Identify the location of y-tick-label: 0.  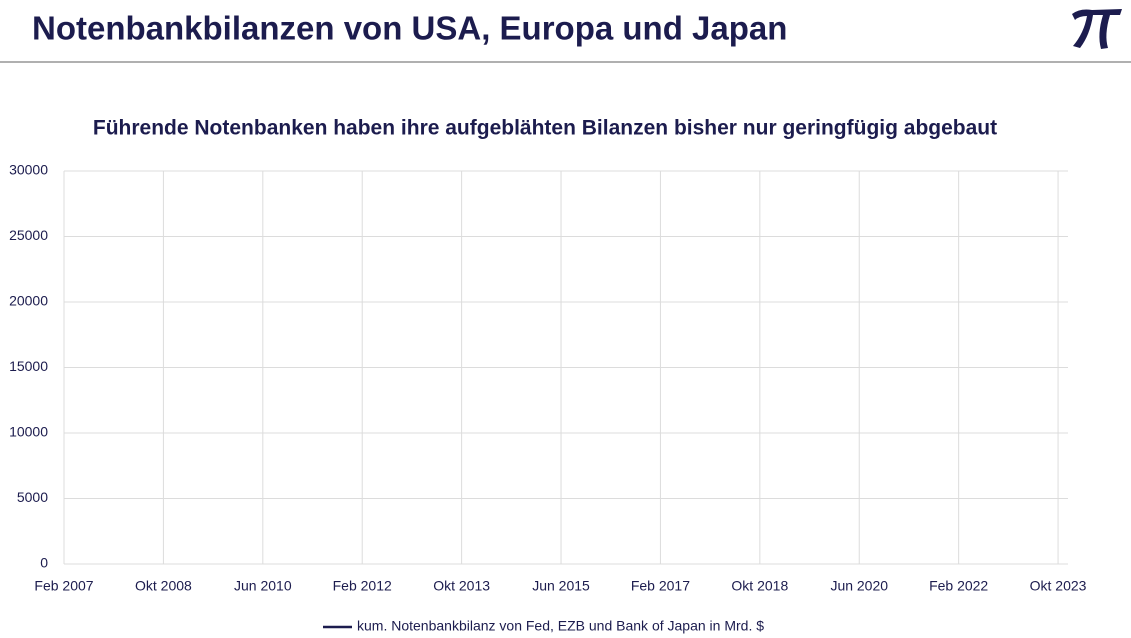
(44, 563).